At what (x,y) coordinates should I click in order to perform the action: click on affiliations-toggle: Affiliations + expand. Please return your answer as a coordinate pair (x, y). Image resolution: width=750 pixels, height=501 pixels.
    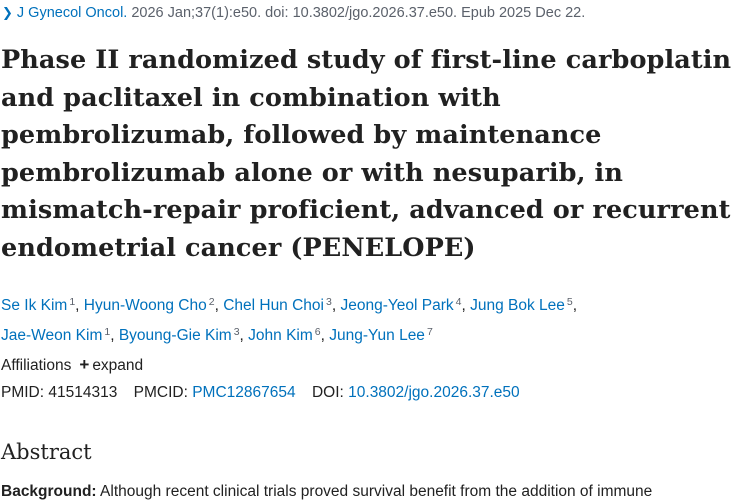
    Looking at the image, I should click on (72, 365).